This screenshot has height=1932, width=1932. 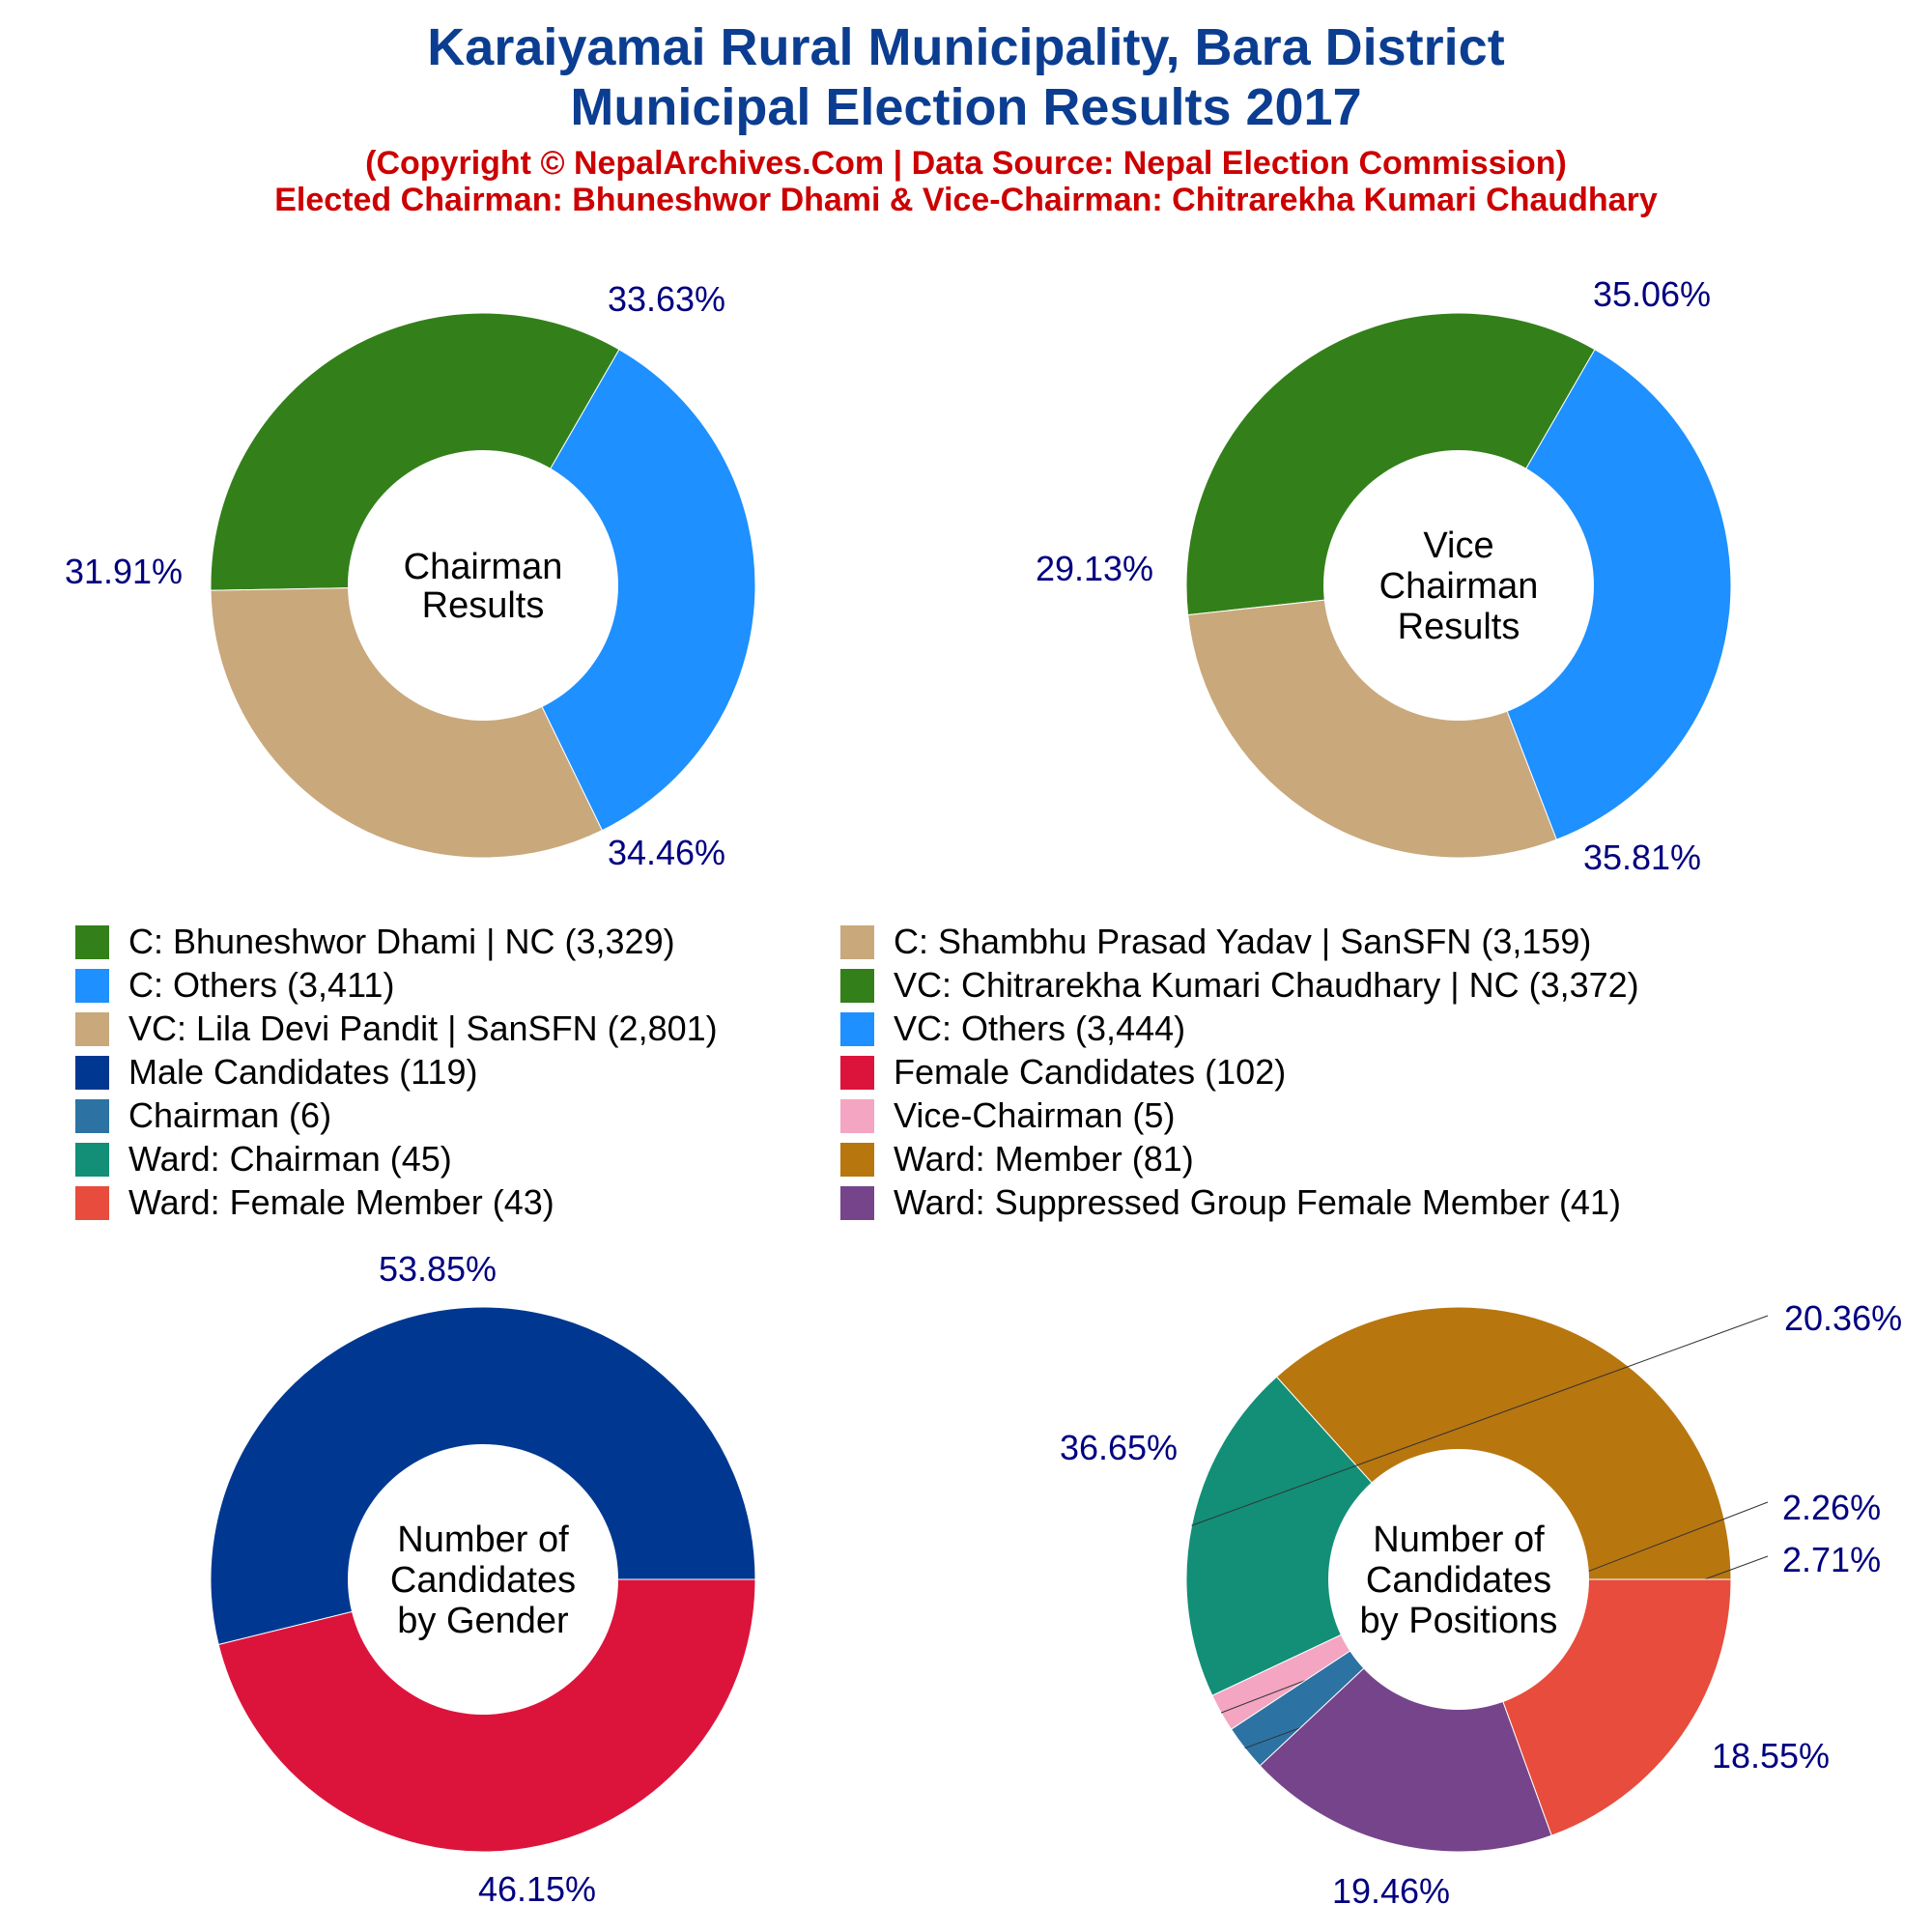 I want to click on slice-percent-label: 35.06%, so click(x=1652, y=294).